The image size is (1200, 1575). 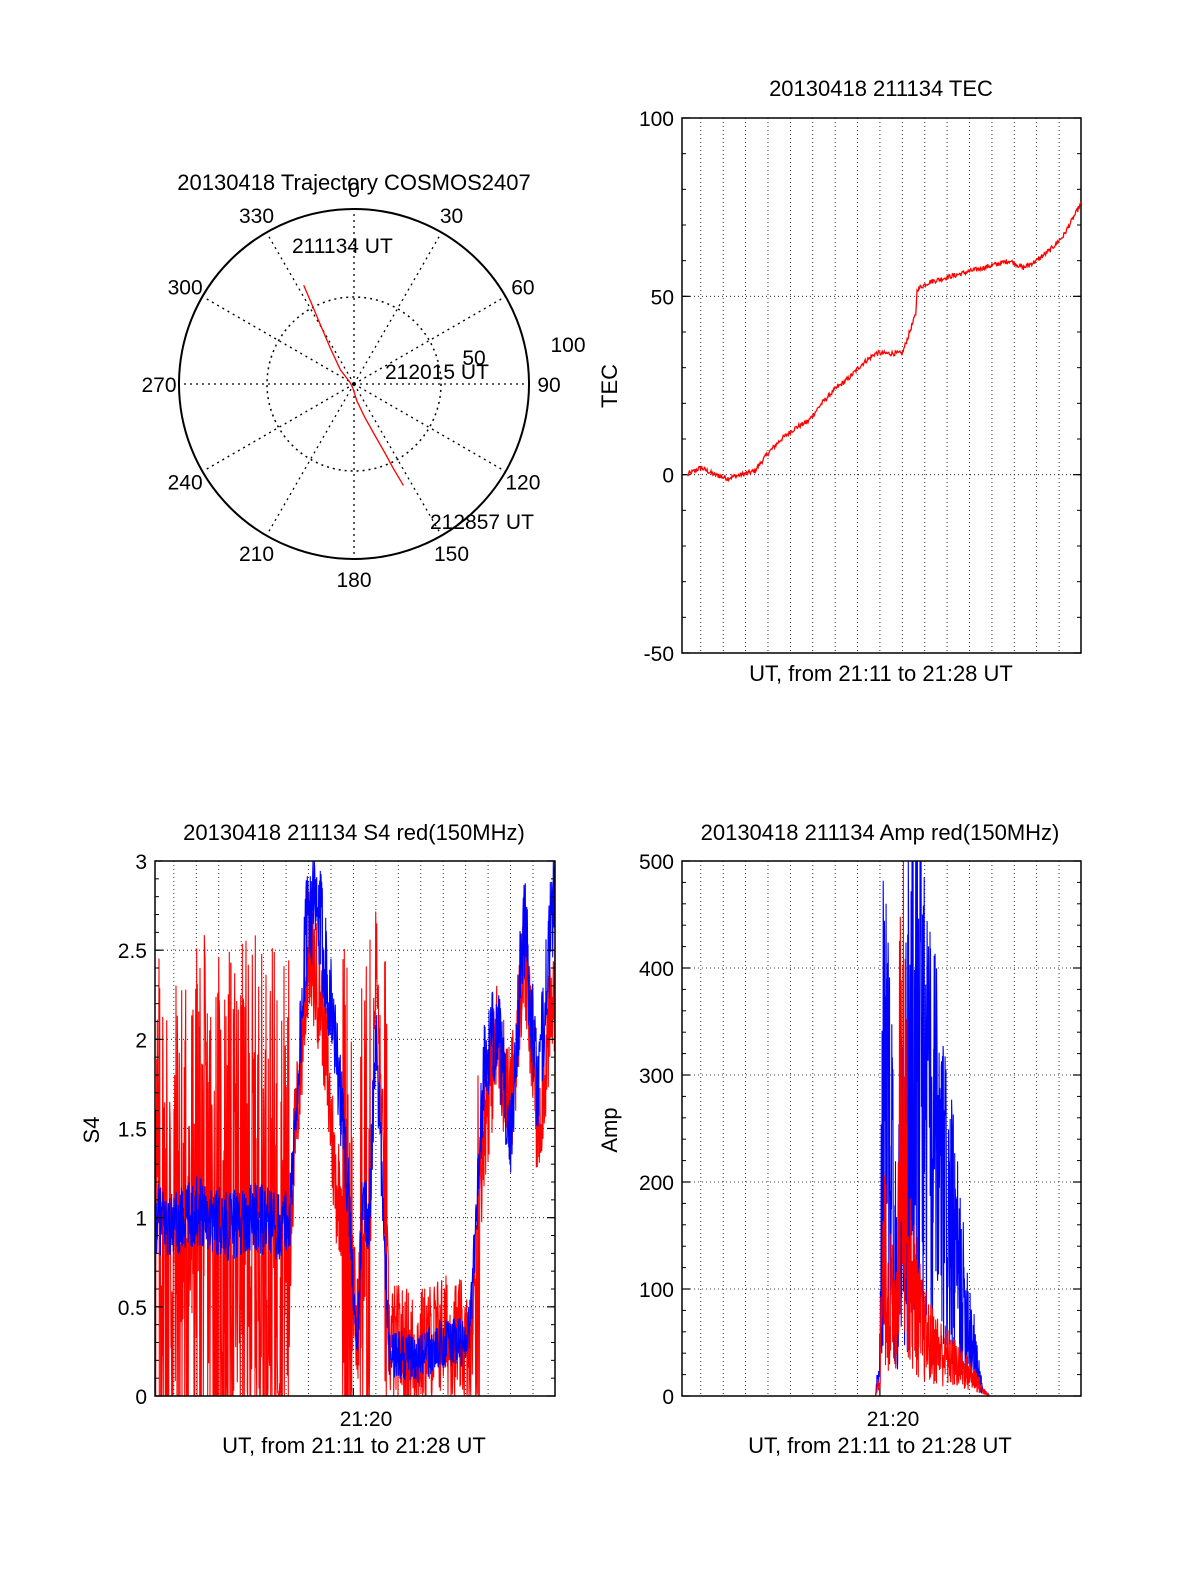 What do you see at coordinates (880, 832) in the screenshot?
I see `amp-title: 20130418 211134 Amp red(150MHz)` at bounding box center [880, 832].